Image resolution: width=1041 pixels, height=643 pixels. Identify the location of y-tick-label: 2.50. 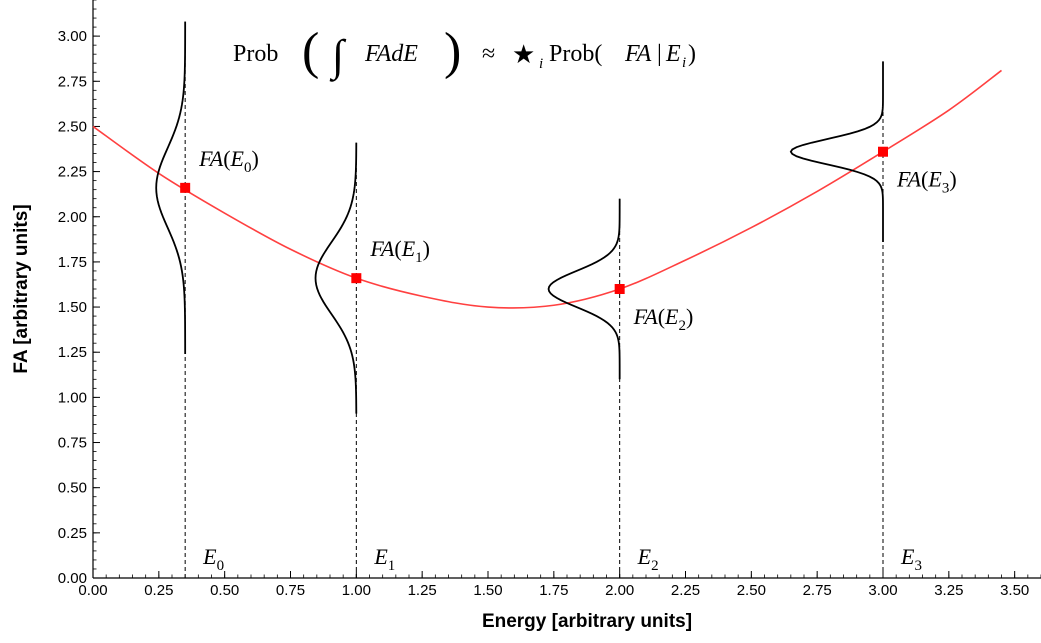
(72, 126).